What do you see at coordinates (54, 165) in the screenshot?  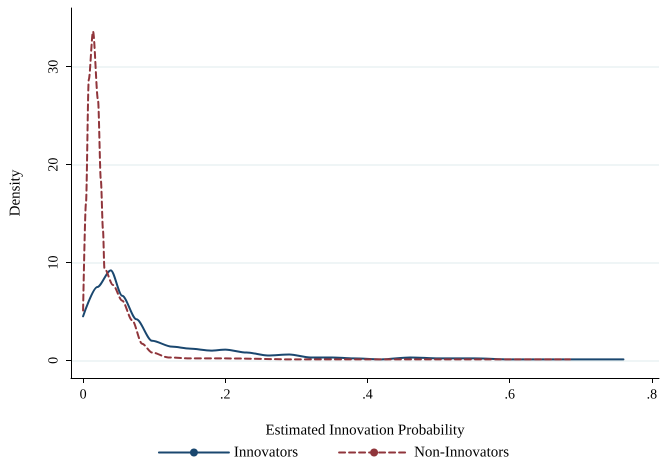 I see `y-tick-label: 20` at bounding box center [54, 165].